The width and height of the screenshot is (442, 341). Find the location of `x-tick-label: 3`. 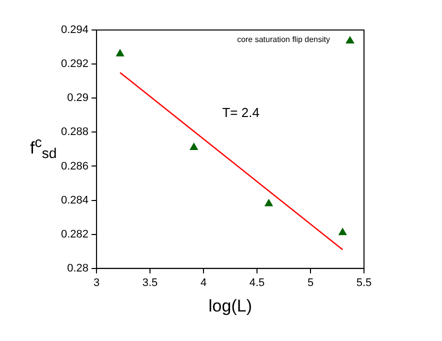

x-tick-label: 3 is located at coordinates (96, 283).